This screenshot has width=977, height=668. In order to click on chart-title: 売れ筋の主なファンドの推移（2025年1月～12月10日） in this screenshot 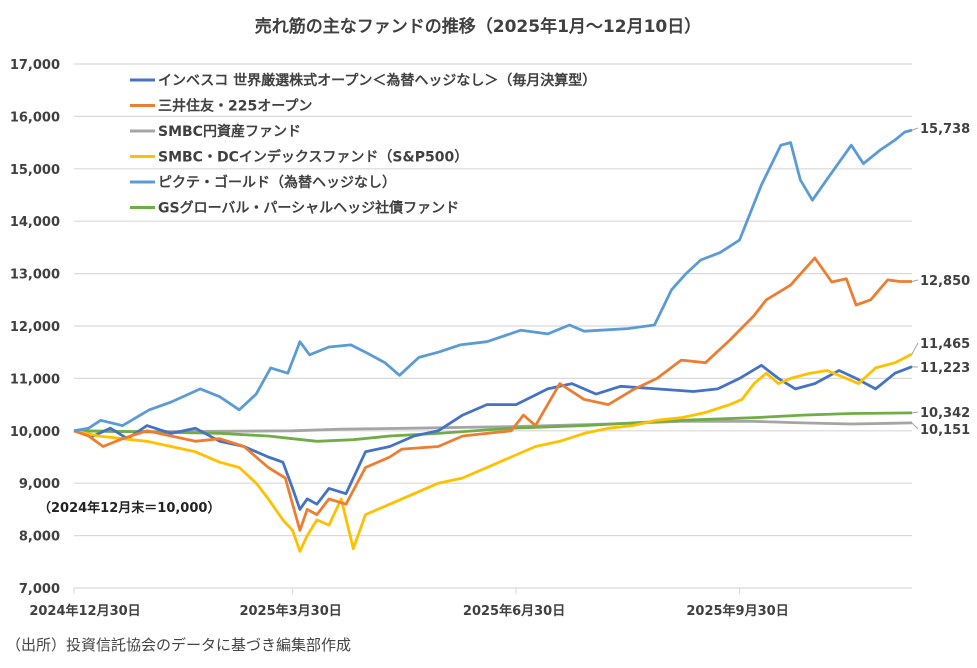, I will do `click(478, 26)`.